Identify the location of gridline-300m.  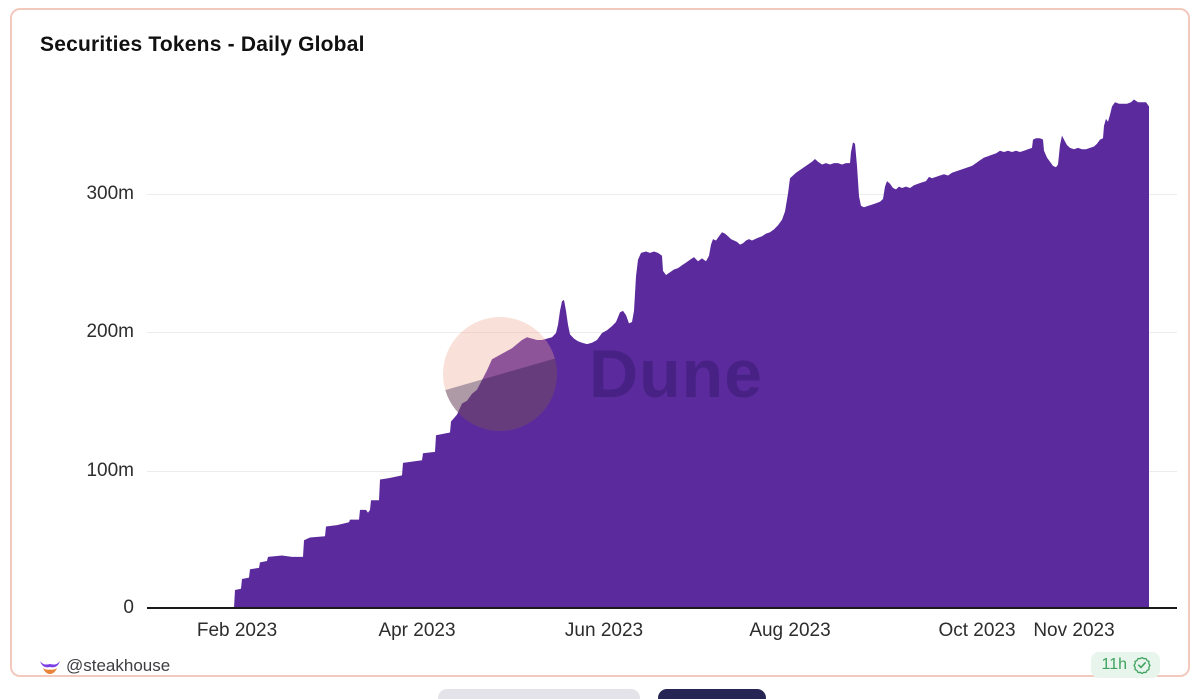
(662, 194).